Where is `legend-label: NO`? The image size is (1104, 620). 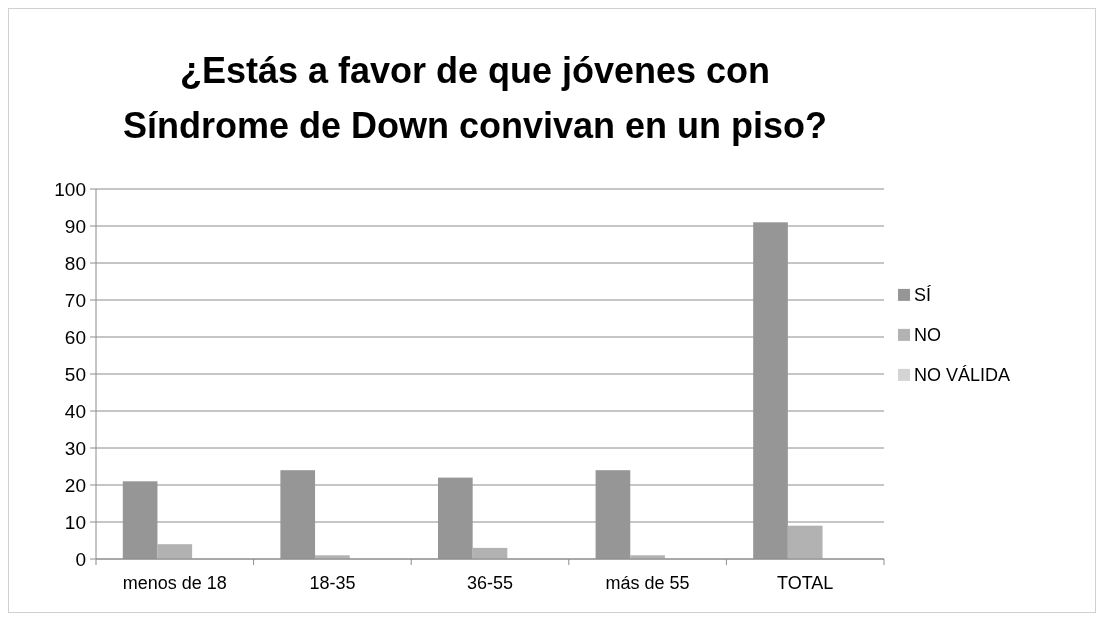 legend-label: NO is located at coordinates (927, 335).